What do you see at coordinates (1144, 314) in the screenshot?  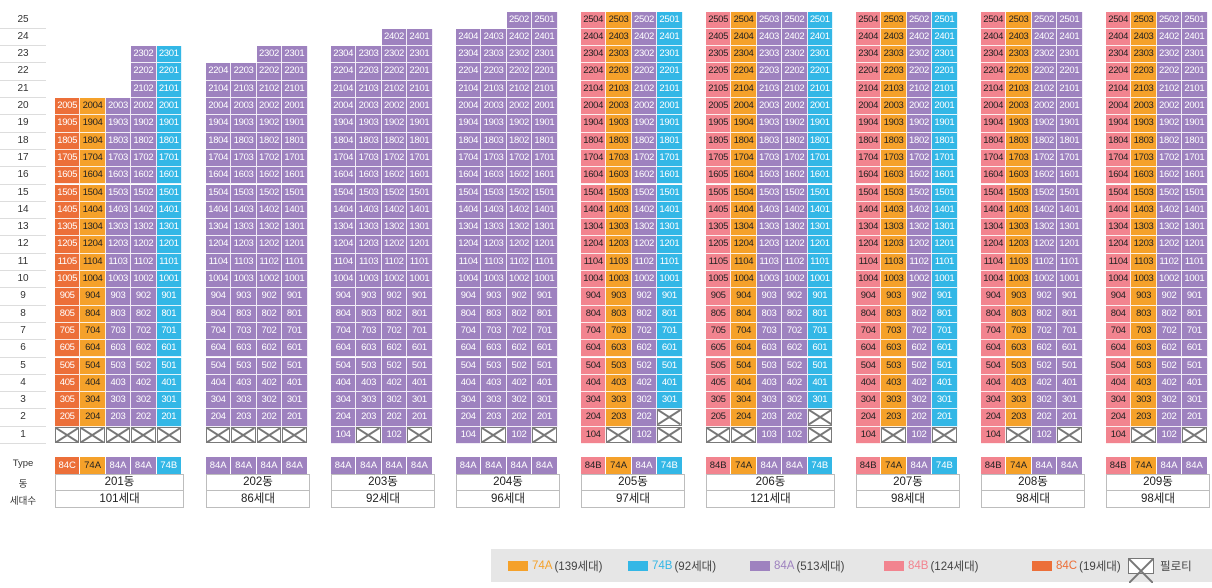 I see `unit-cell: 803` at bounding box center [1144, 314].